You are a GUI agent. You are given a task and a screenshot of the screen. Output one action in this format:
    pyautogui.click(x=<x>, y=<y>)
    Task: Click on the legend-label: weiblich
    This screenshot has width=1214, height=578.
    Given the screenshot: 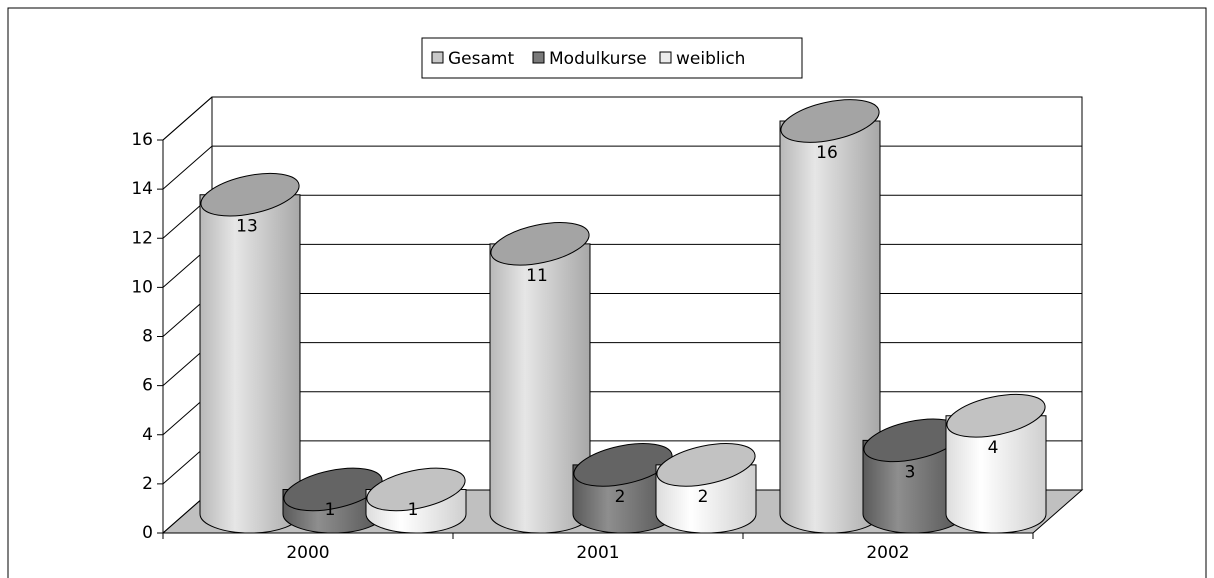 What is the action you would take?
    pyautogui.click(x=710, y=59)
    